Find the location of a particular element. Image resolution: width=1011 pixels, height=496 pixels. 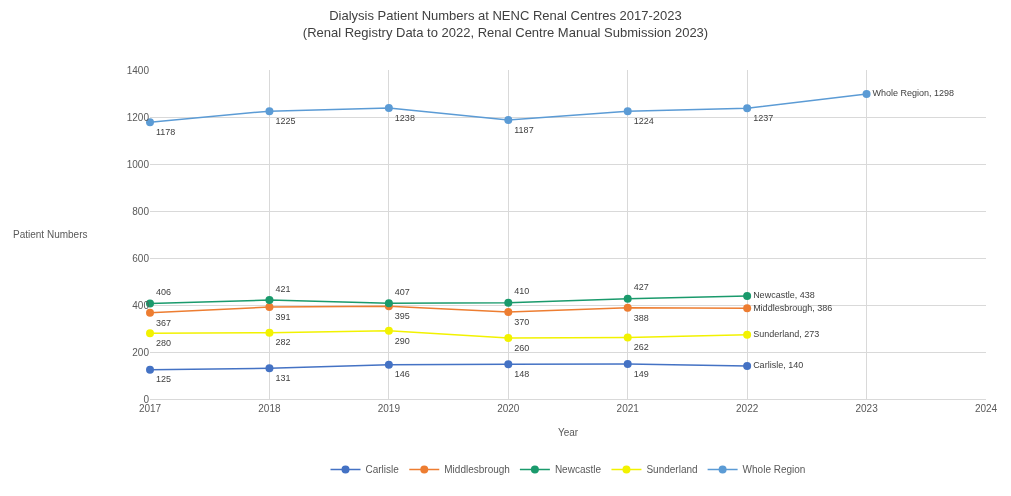

data-label: 1238 is located at coordinates (404, 117).